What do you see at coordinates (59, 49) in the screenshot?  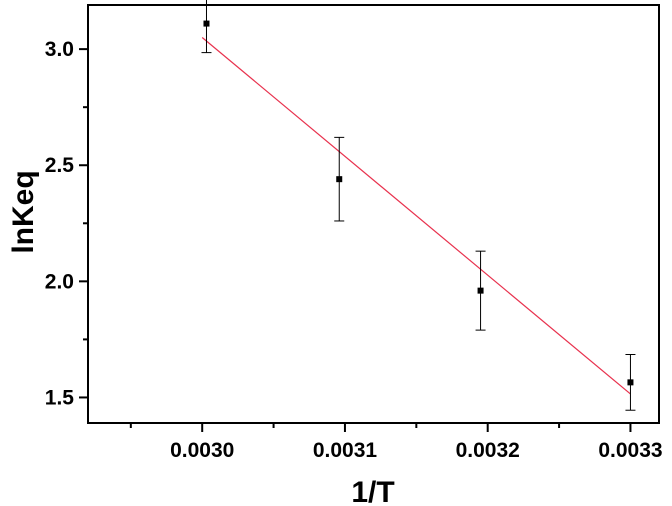 I see `y-tick-label: 3.0` at bounding box center [59, 49].